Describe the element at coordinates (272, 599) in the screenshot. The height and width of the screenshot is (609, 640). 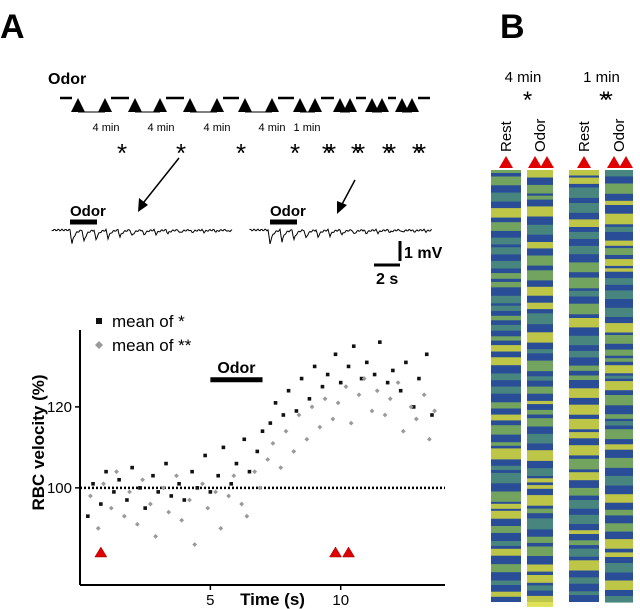
I see `x-axis-label: Time (s)` at that location.